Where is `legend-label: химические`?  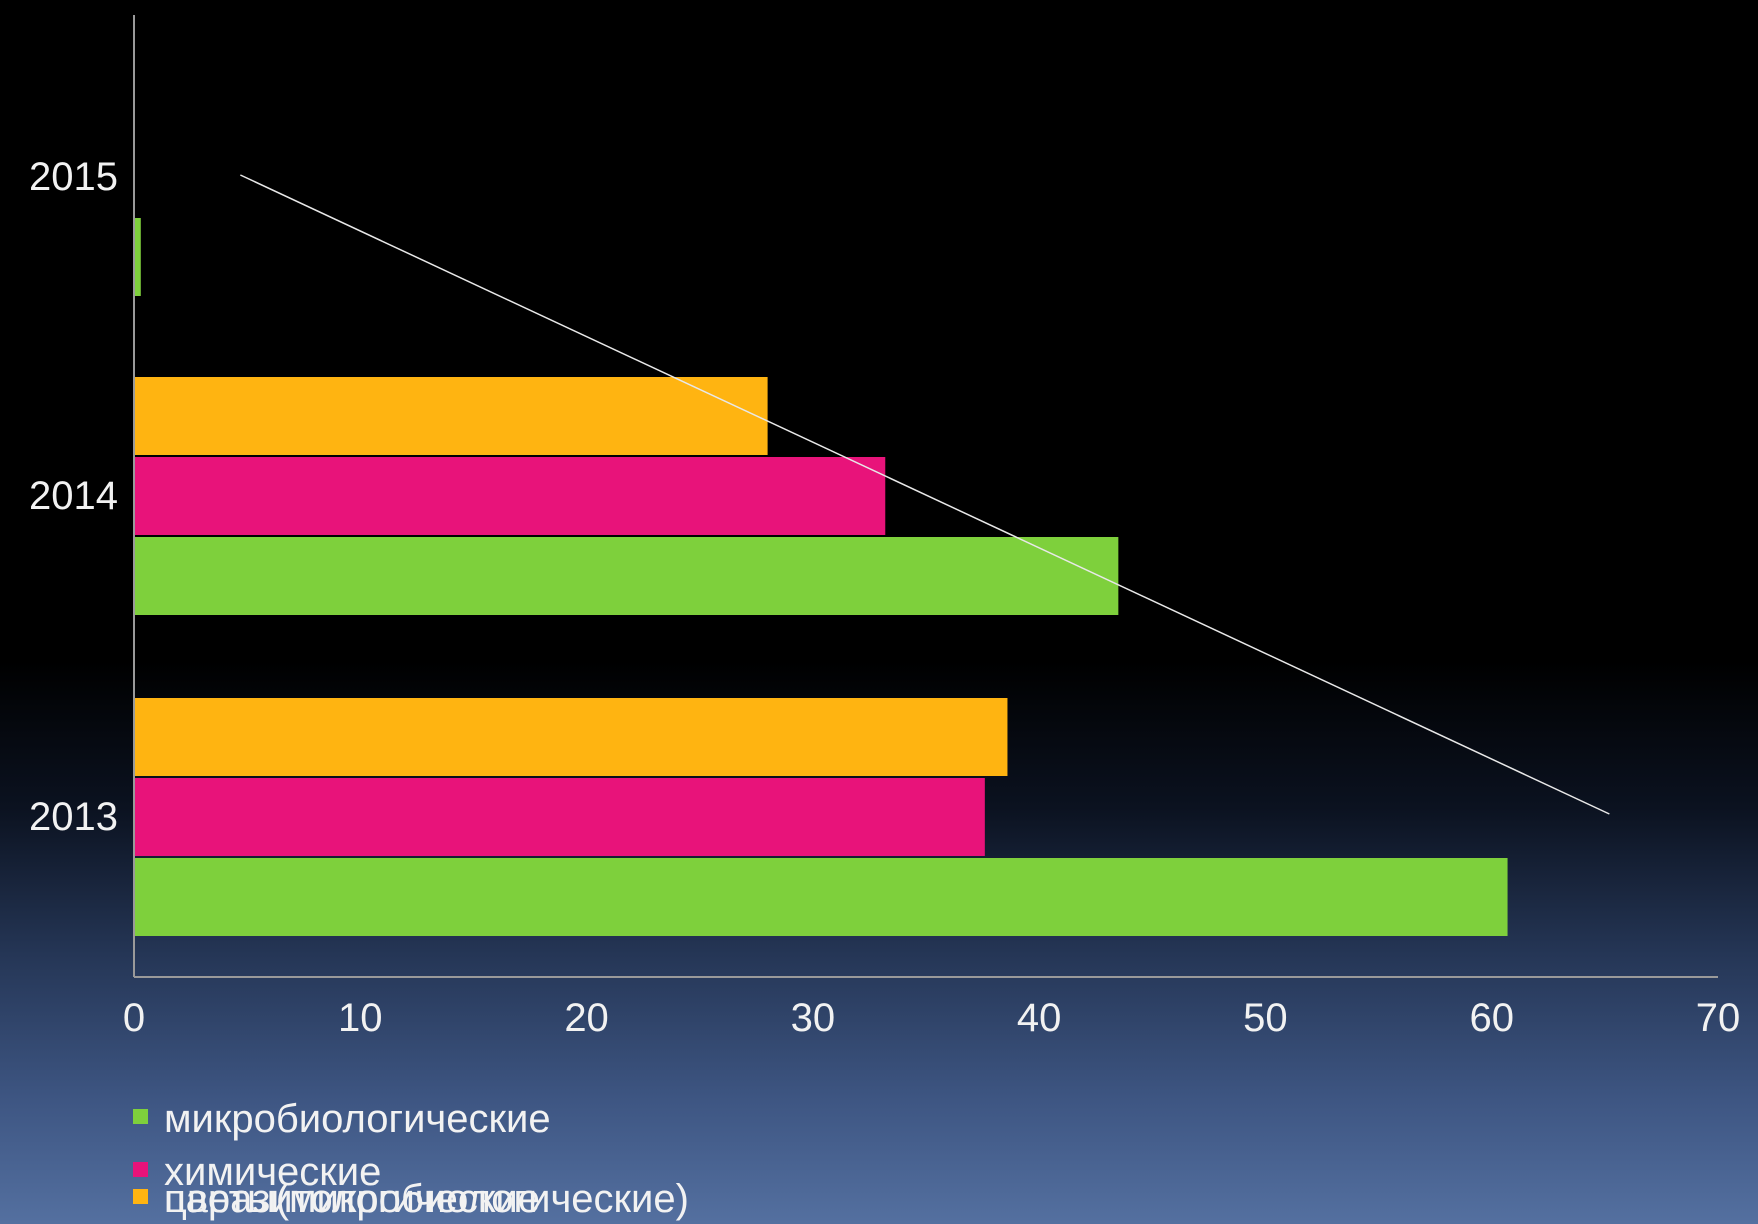 legend-label: химические is located at coordinates (272, 1172).